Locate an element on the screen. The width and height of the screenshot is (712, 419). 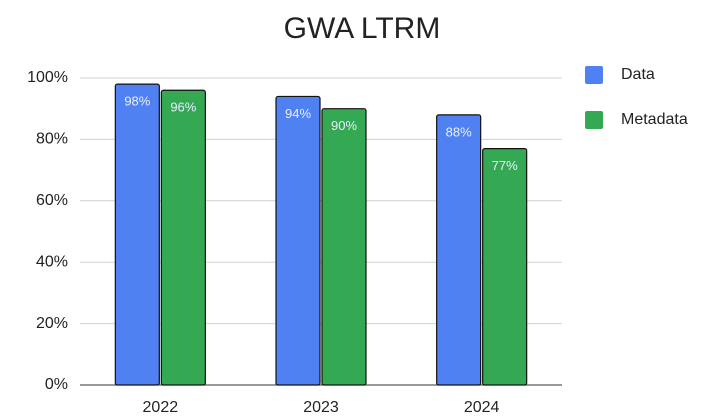
x-tick-label: 2024 is located at coordinates (482, 407).